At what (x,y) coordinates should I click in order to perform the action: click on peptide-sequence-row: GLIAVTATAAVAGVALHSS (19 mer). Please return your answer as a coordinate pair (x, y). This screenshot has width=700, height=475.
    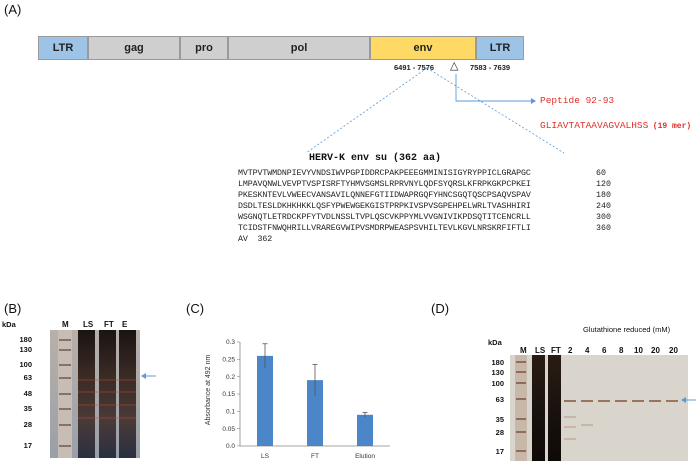
    Looking at the image, I should click on (615, 124).